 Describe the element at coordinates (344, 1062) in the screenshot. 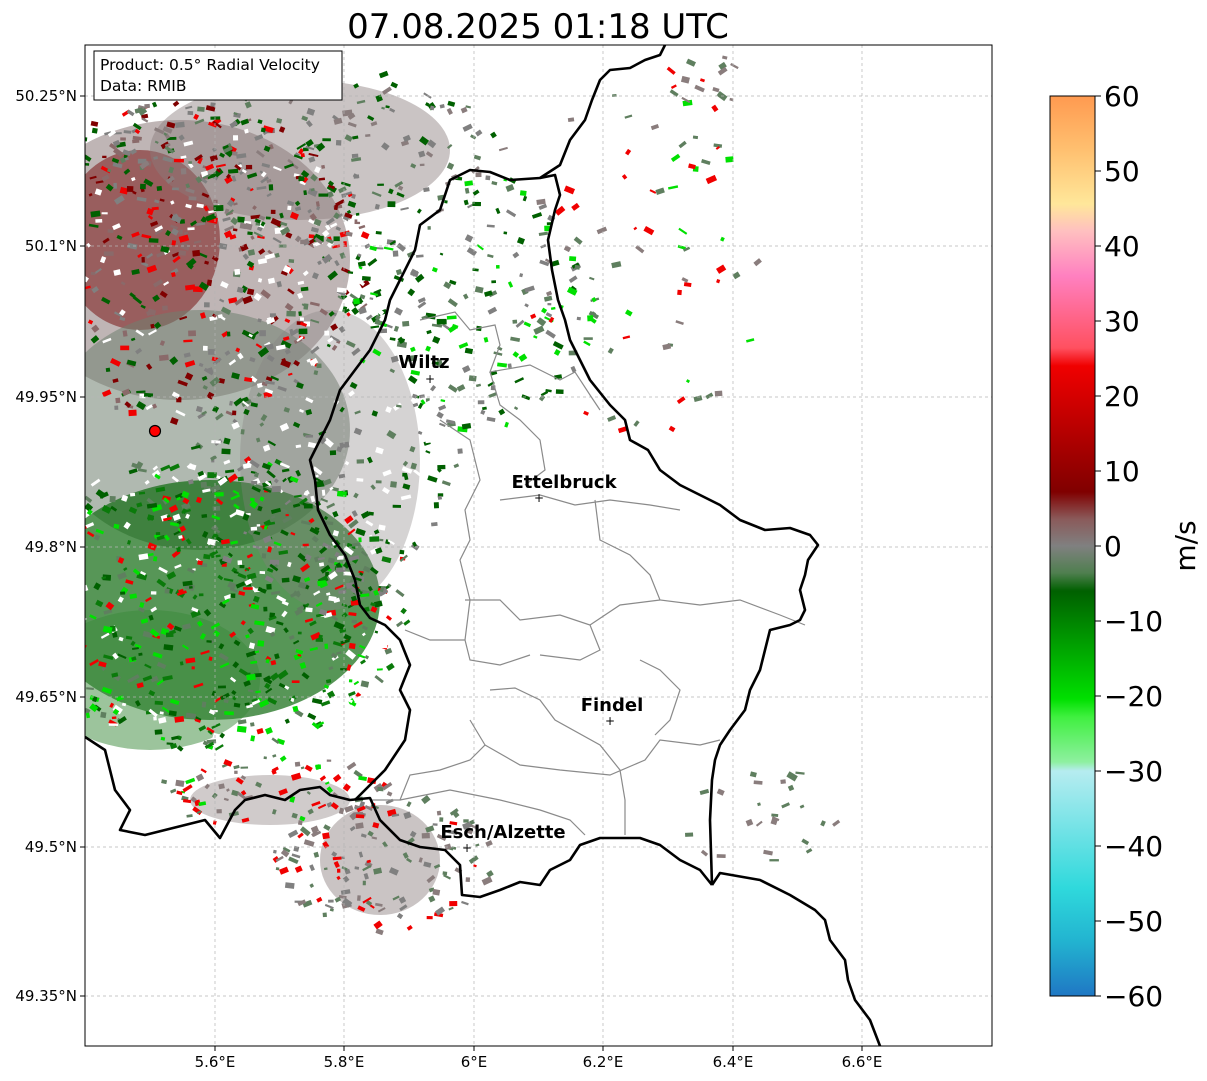

I see `lon-tick-label: 5.8°E` at that location.